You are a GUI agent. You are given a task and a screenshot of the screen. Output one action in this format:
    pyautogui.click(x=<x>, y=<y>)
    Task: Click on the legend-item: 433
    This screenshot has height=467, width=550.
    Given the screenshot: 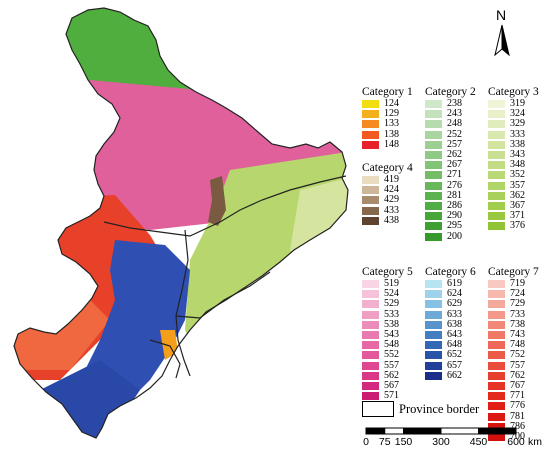 What is the action you would take?
    pyautogui.click(x=387, y=210)
    